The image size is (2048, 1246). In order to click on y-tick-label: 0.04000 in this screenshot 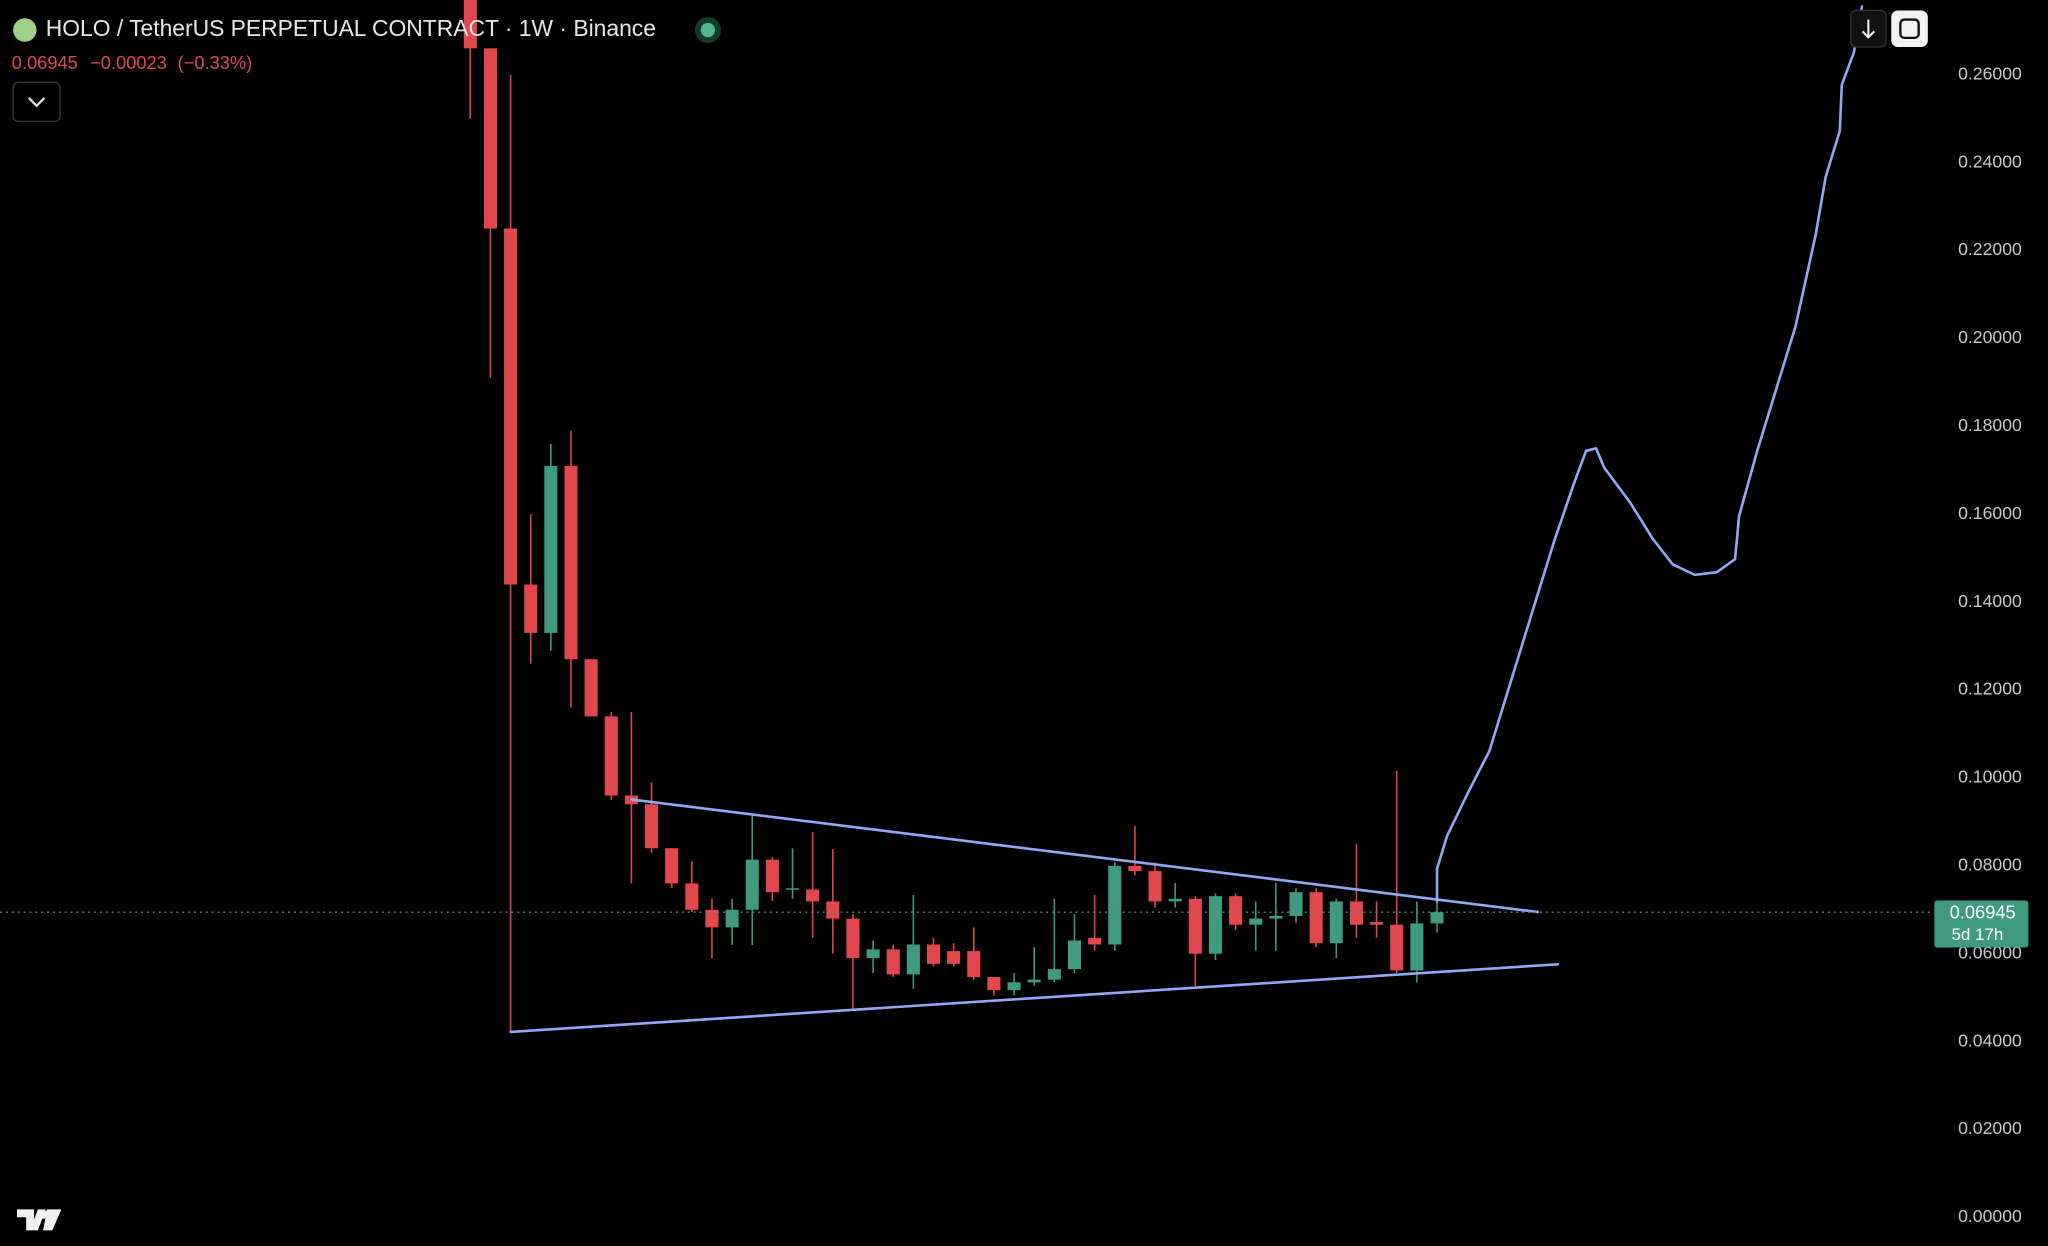, I will do `click(1990, 1040)`.